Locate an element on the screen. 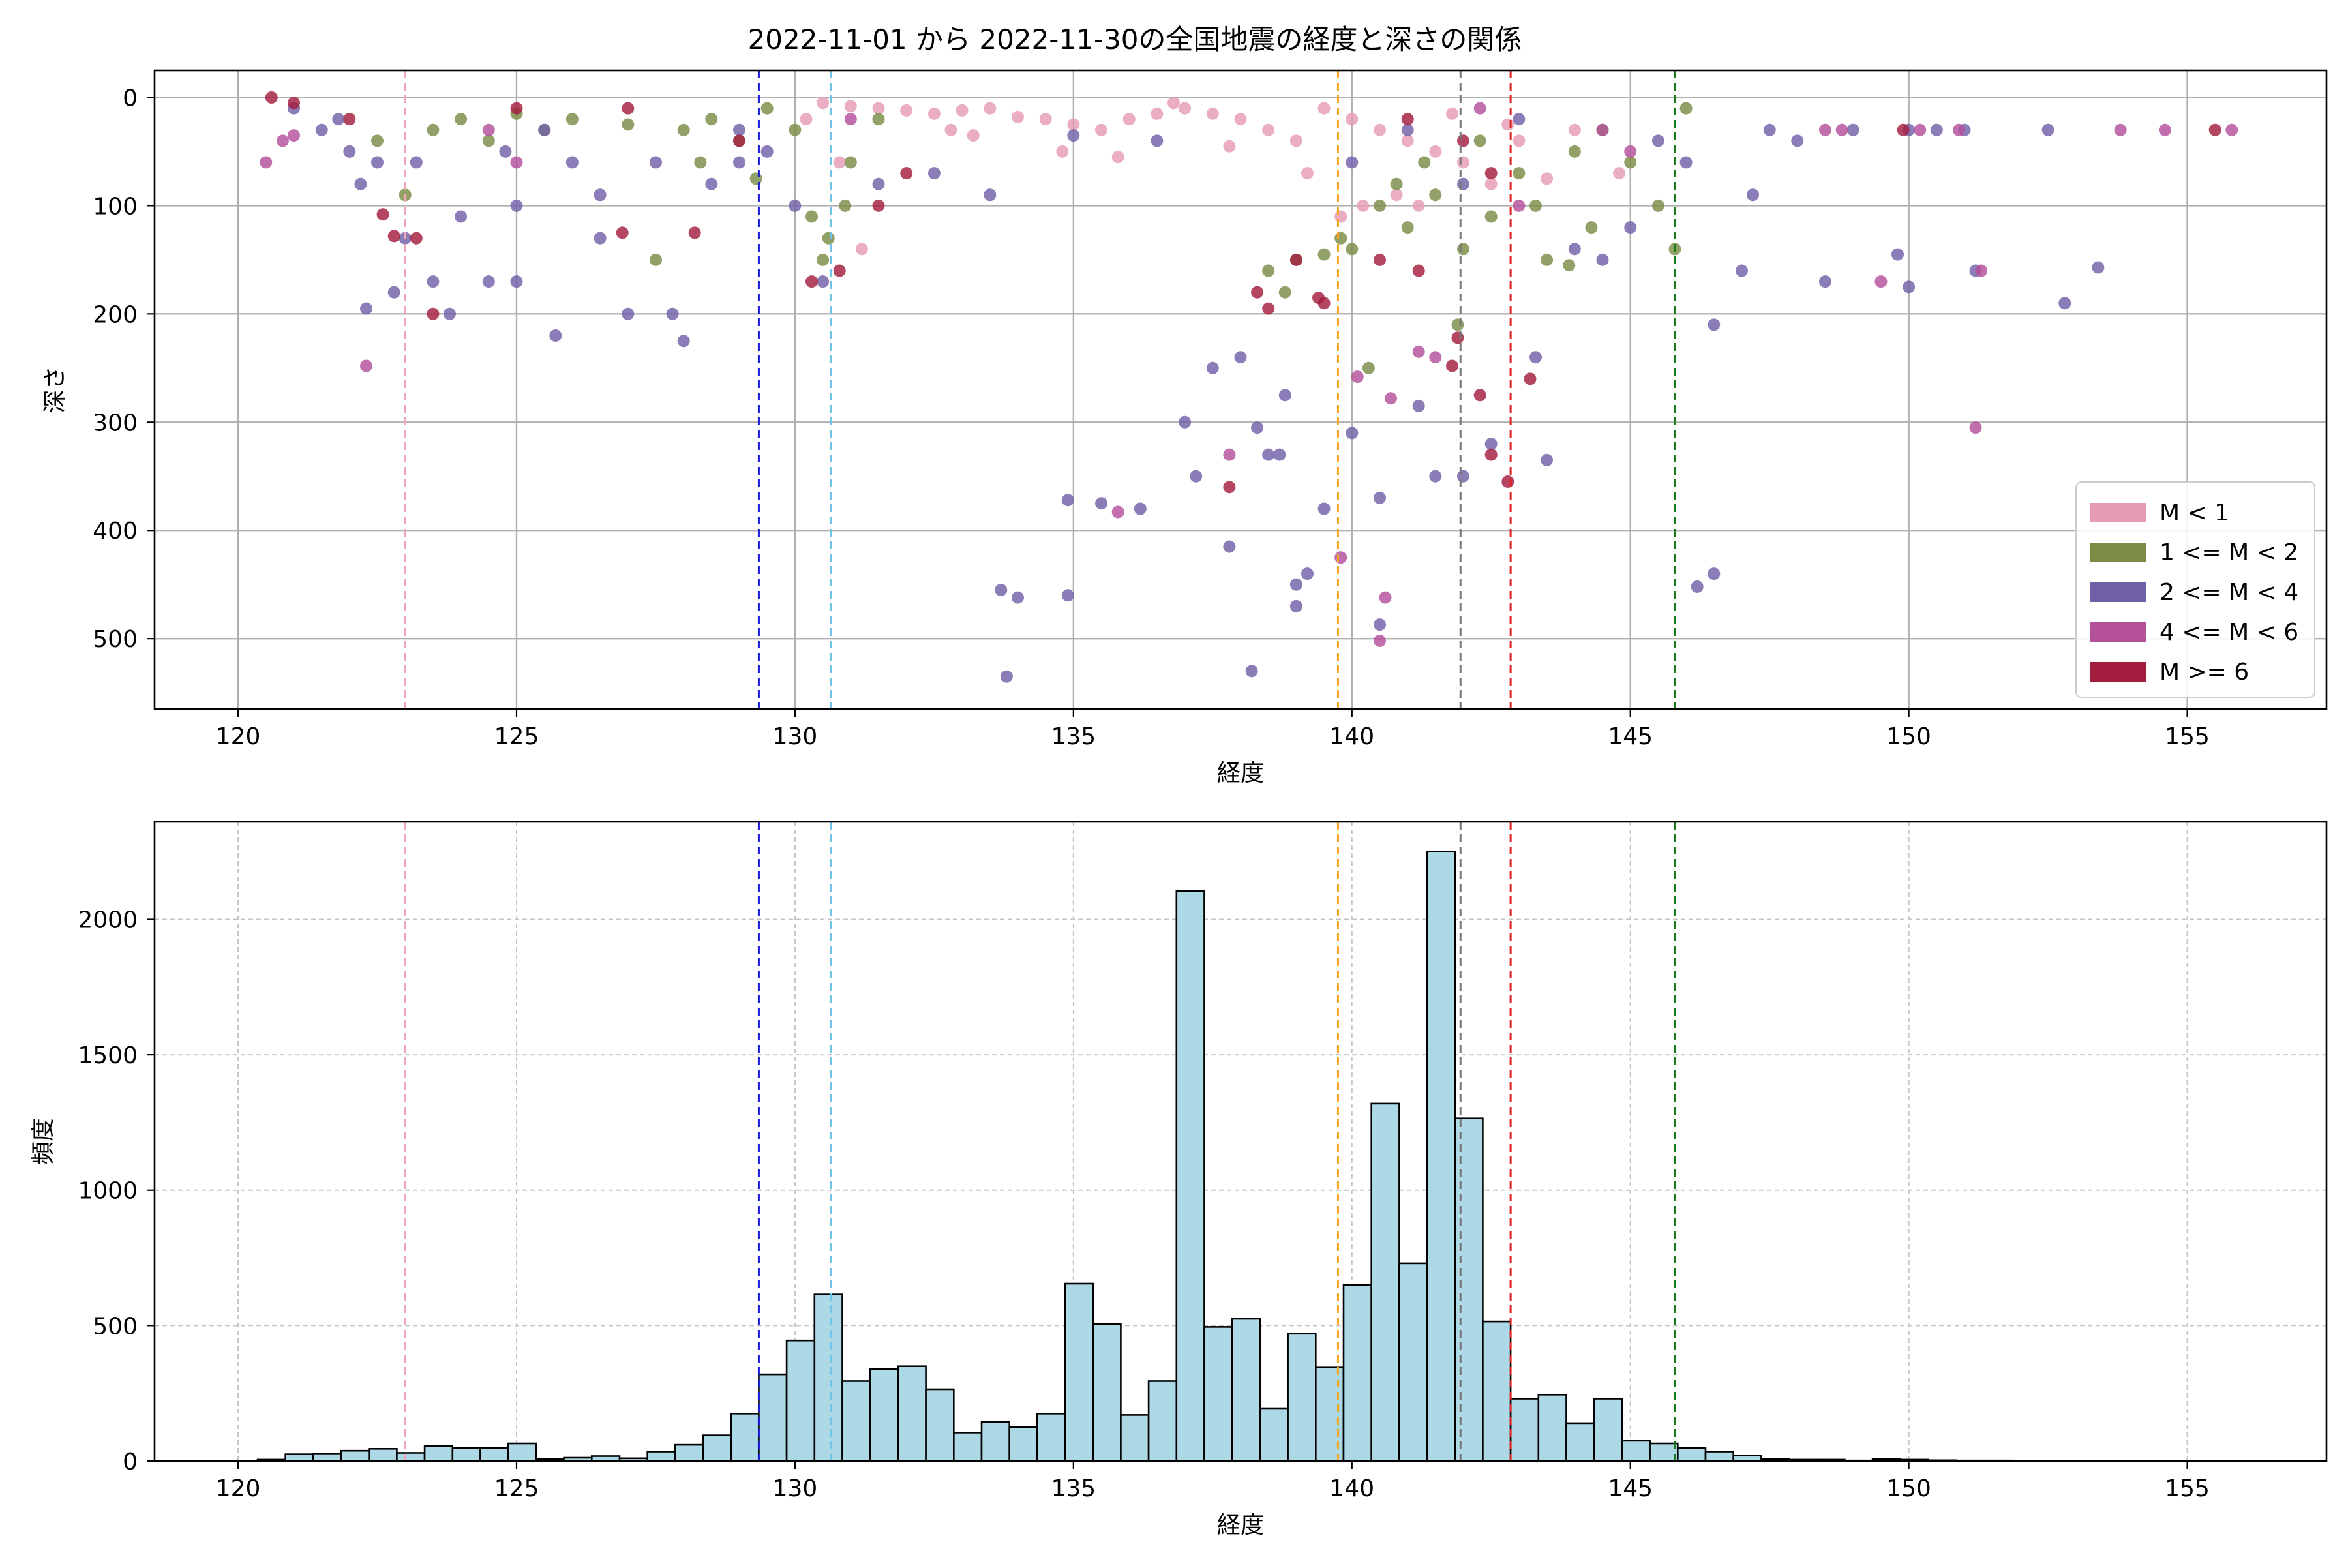 This screenshot has width=2348, height=1568. y-tick-label: 100 is located at coordinates (115, 206).